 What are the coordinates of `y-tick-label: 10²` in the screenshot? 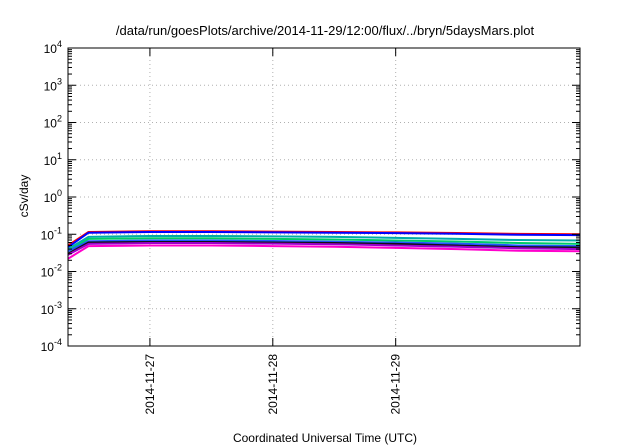 It's located at (53, 122).